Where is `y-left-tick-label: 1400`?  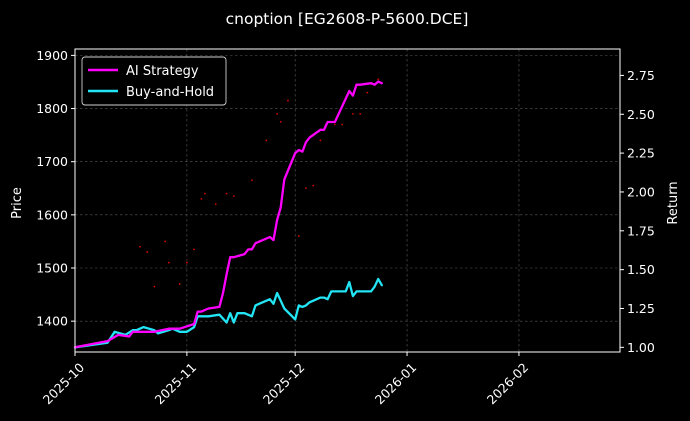
y-left-tick-label: 1400 is located at coordinates (52, 321).